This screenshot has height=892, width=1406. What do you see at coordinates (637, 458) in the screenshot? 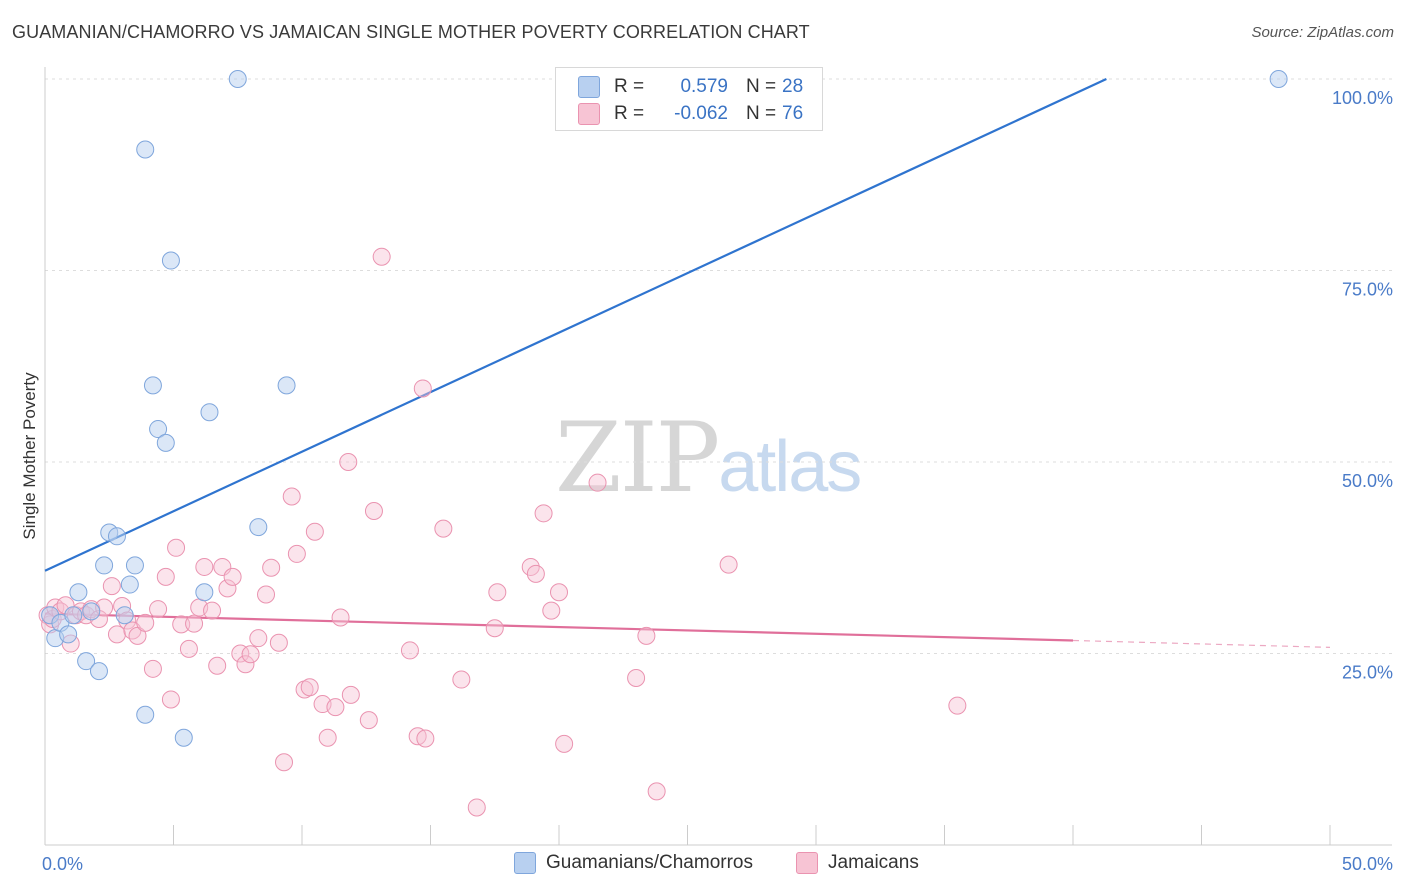
I see `watermark-zip: ZIP` at bounding box center [637, 458].